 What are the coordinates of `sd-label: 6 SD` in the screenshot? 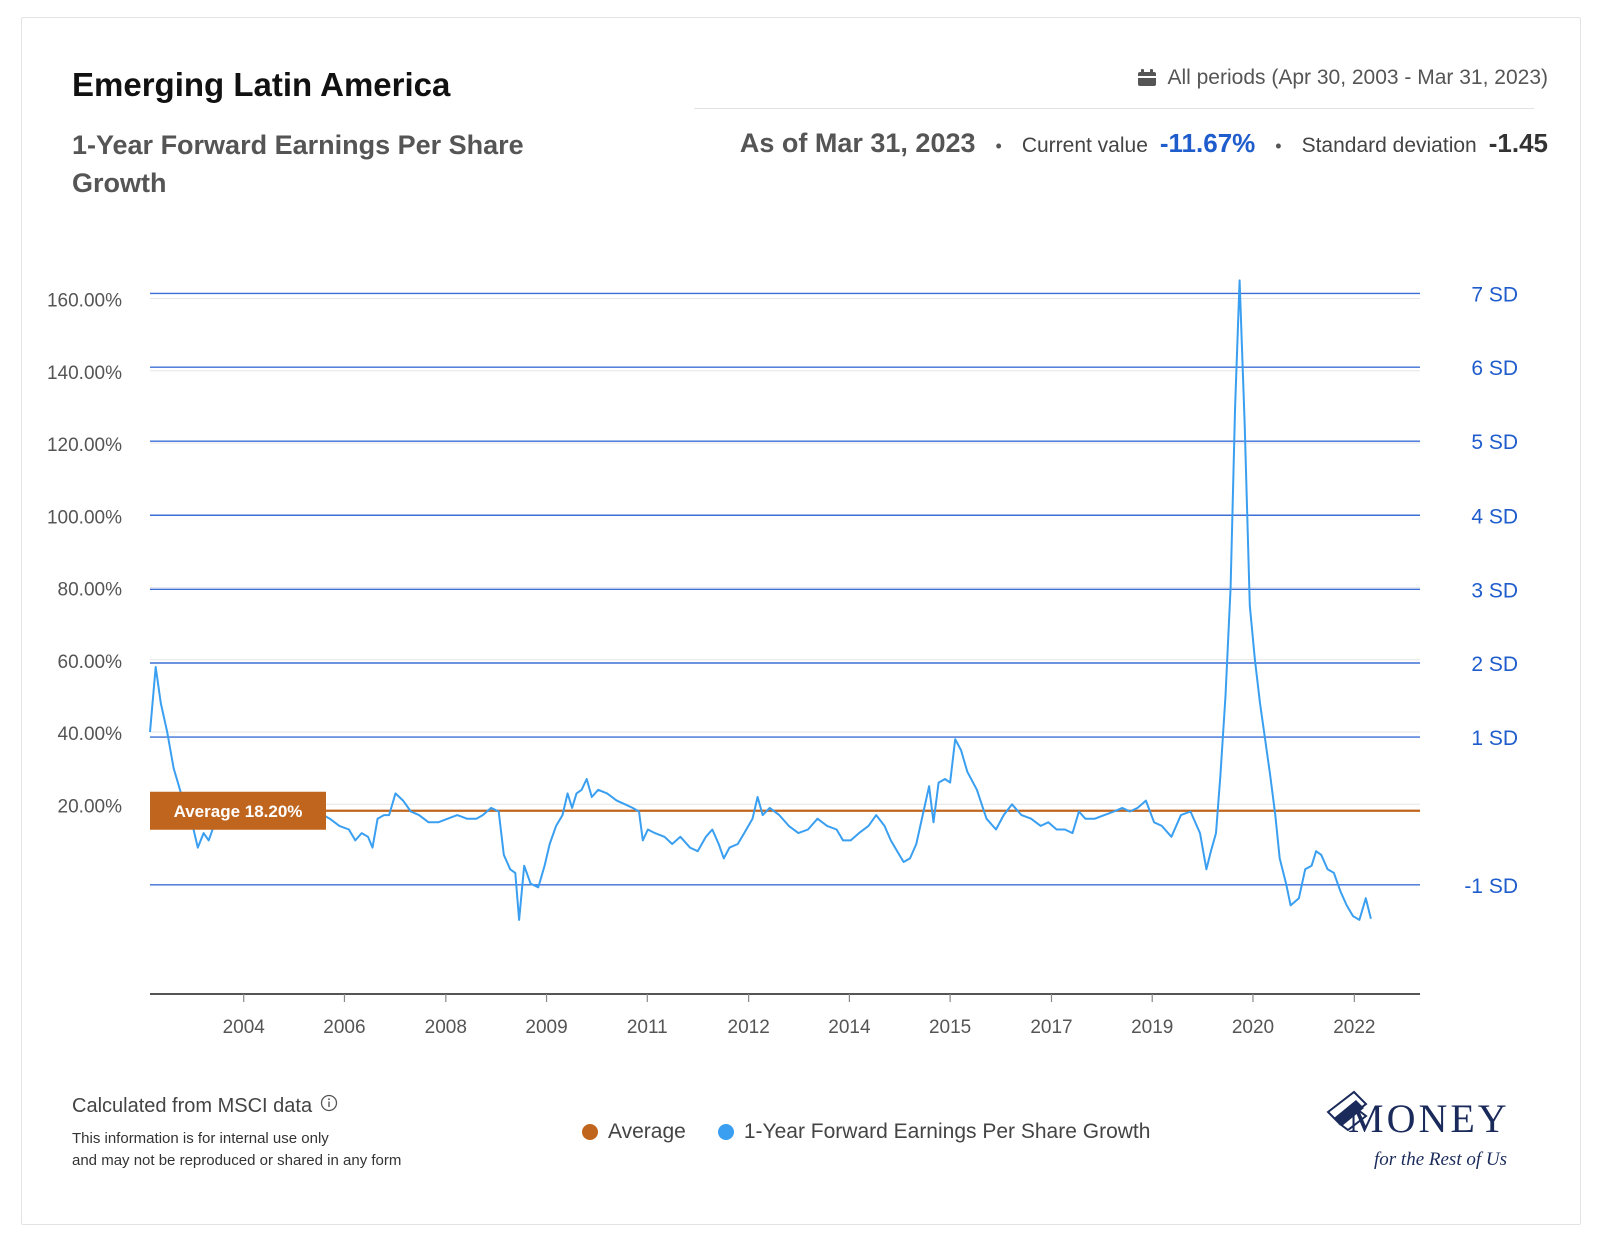 It's located at (1494, 368).